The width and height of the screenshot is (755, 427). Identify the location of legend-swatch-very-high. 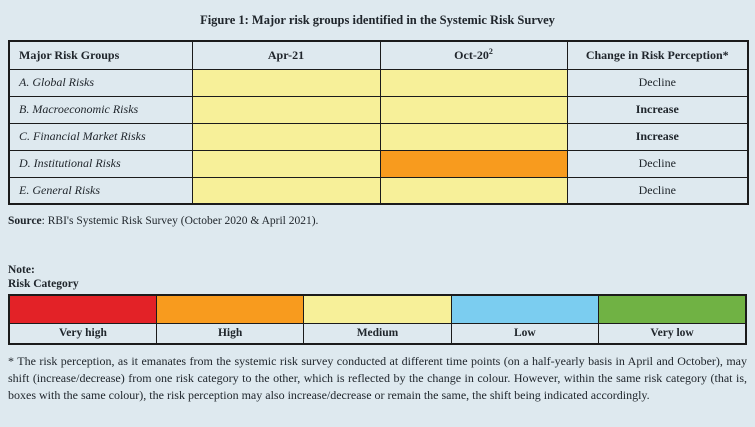
(82, 309).